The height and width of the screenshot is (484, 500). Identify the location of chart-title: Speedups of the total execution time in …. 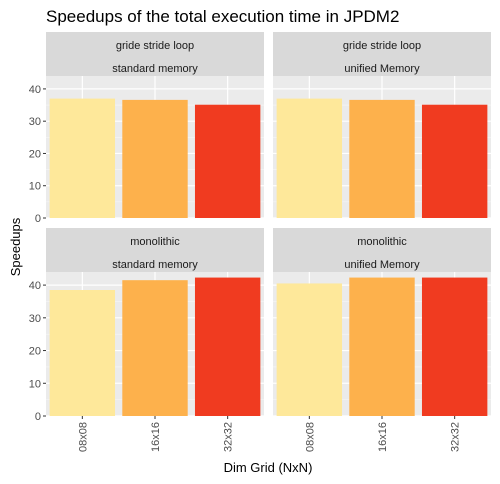
(222, 16).